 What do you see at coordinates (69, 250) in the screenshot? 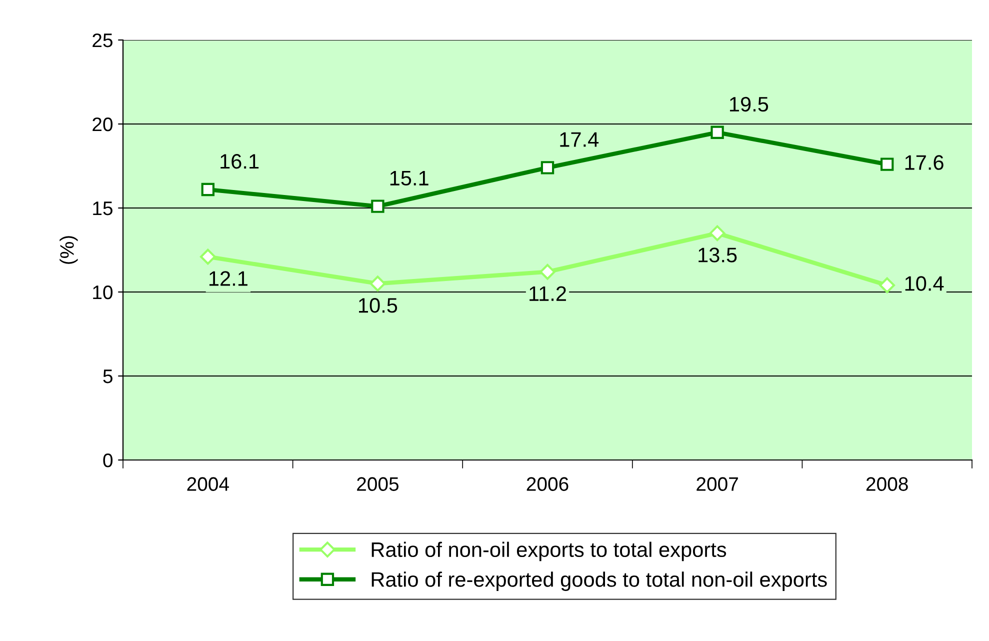
I see `y-axis-title: (%)` at bounding box center [69, 250].